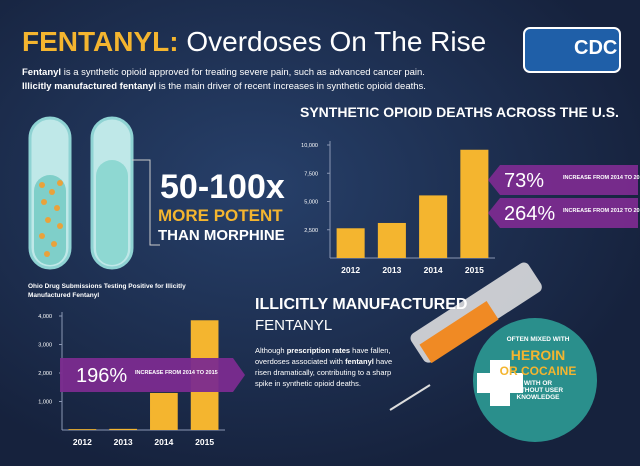 The height and width of the screenshot is (466, 640). Describe the element at coordinates (601, 211) in the screenshot. I see `banner-text: INCREASE FROM 2012 TO 2015` at that location.